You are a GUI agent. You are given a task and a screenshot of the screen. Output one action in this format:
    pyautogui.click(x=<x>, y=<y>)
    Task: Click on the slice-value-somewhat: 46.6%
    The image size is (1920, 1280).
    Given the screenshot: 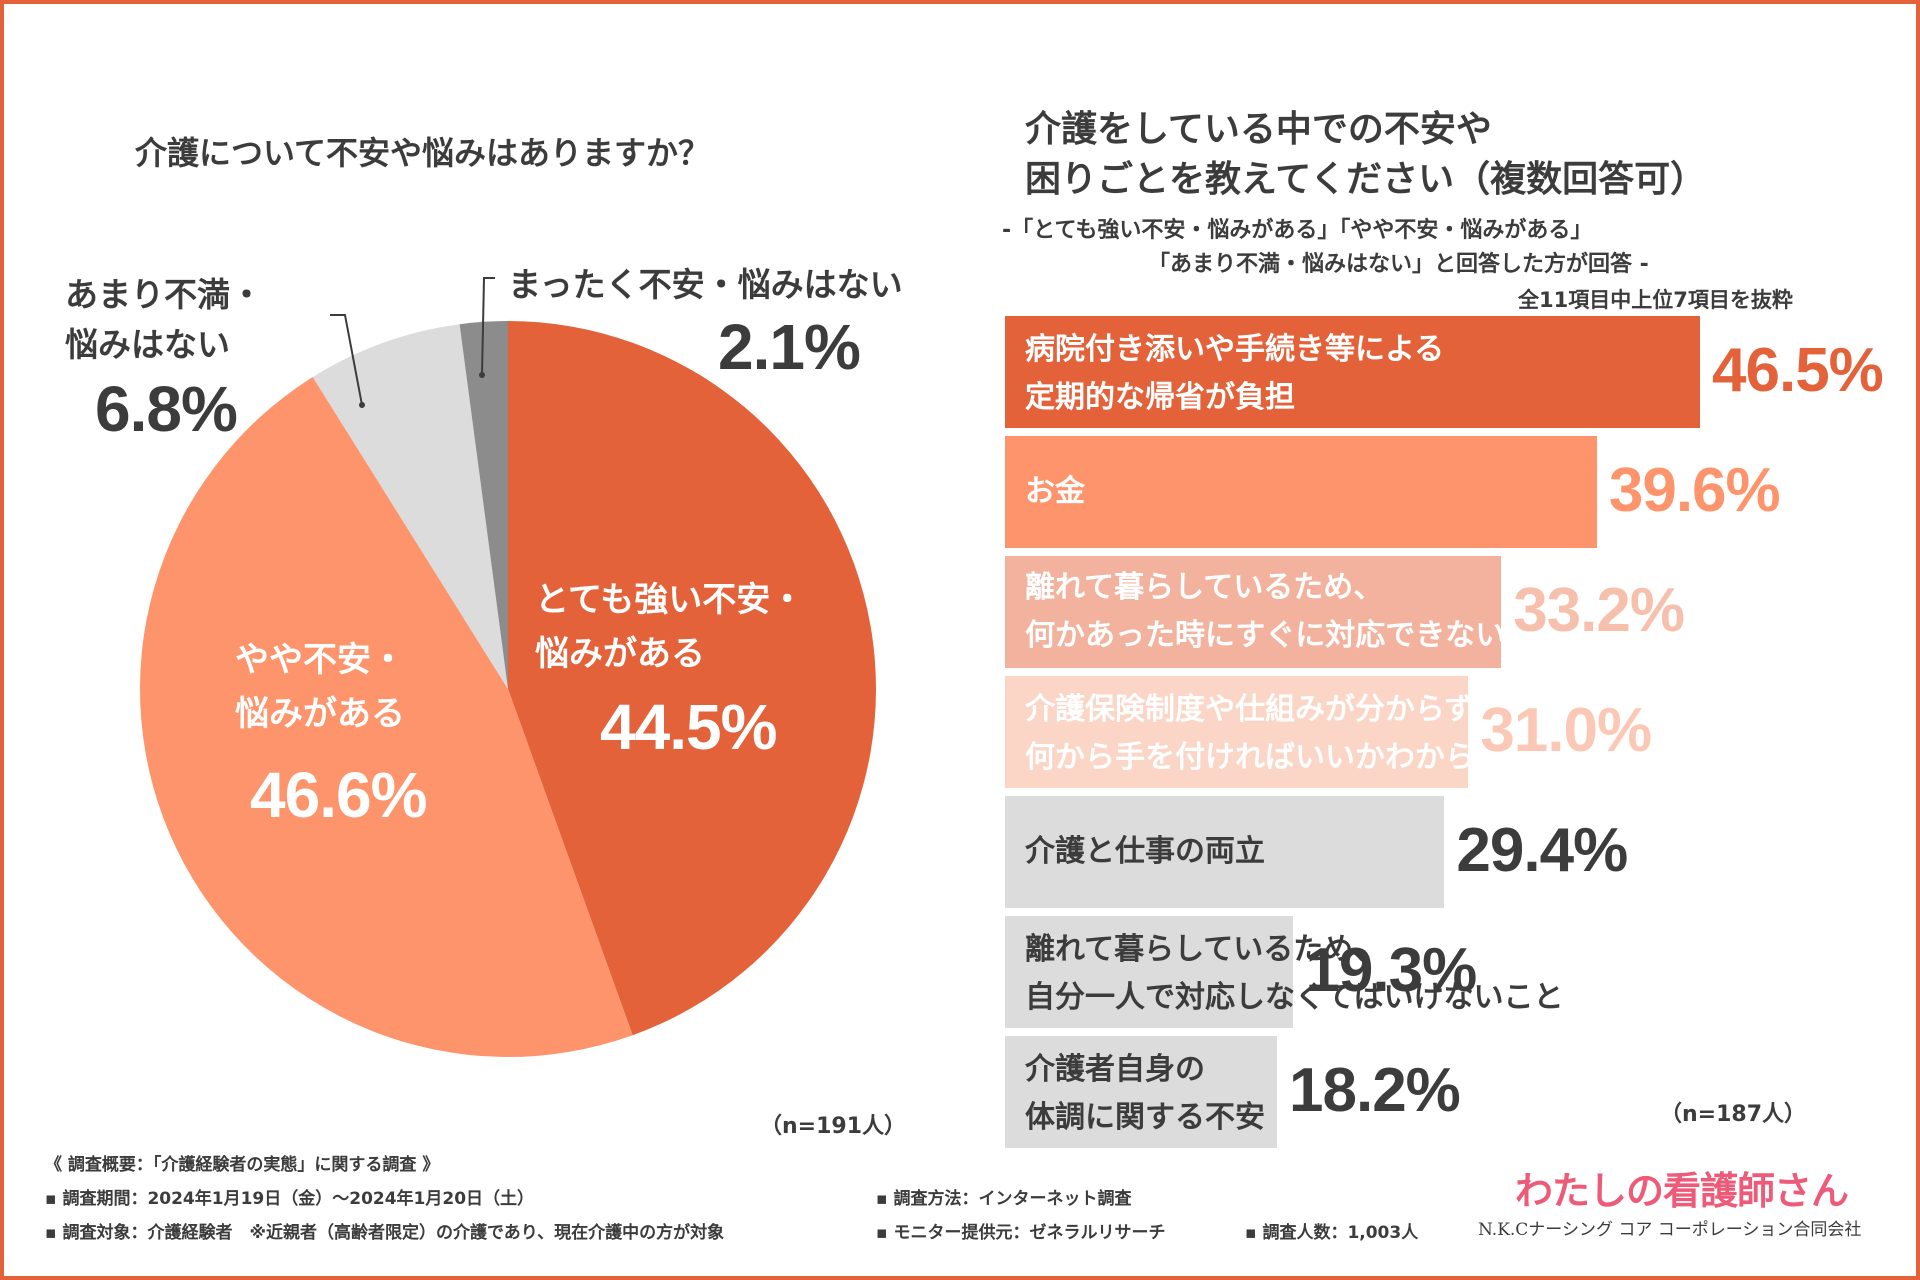 What is the action you would take?
    pyautogui.click(x=338, y=795)
    